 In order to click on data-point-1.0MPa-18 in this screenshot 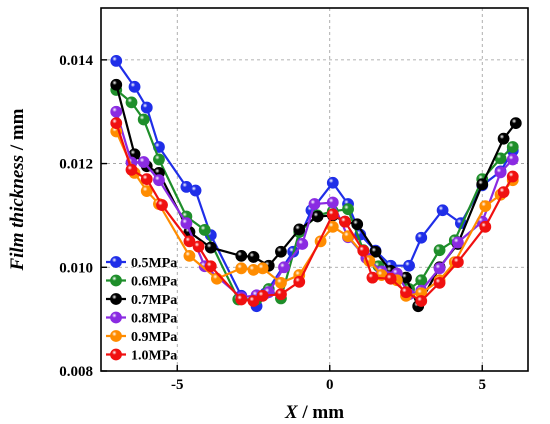, I will do `click(421, 301)`.